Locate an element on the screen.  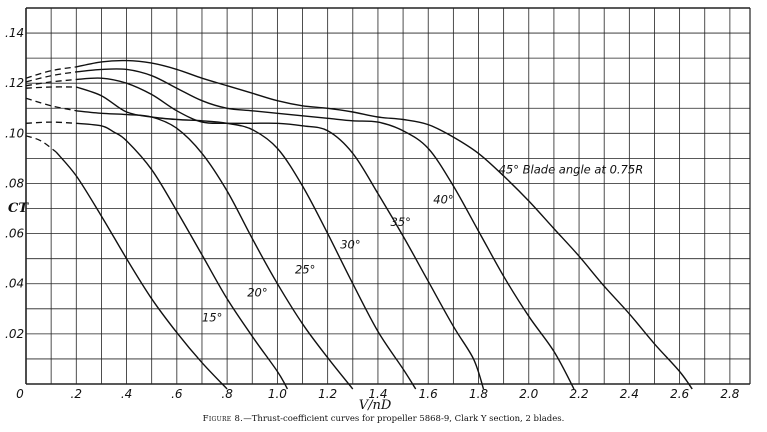
x-tick-label: 1.2 is located at coordinates (327, 394).